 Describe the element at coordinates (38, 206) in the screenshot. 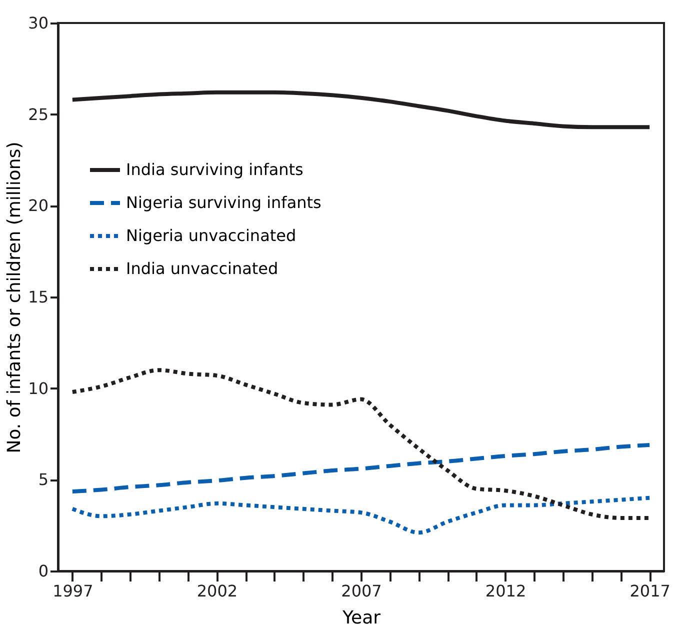

I see `y-tick-label: 20` at that location.